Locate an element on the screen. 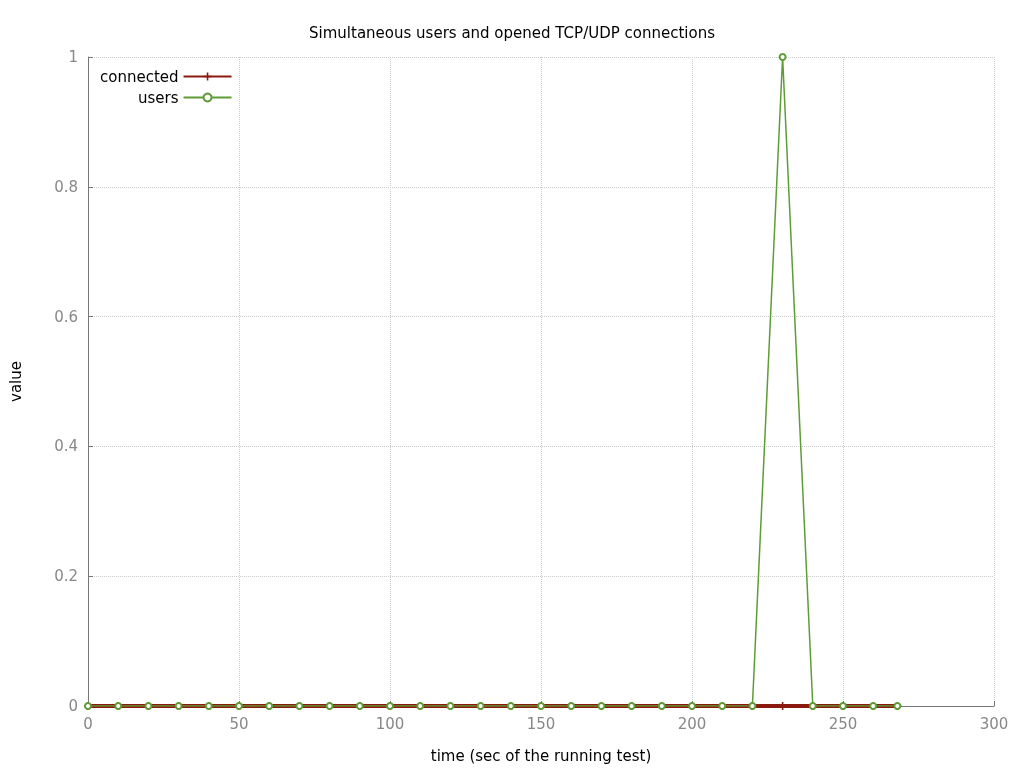  x-tick-label: 300 is located at coordinates (994, 723).